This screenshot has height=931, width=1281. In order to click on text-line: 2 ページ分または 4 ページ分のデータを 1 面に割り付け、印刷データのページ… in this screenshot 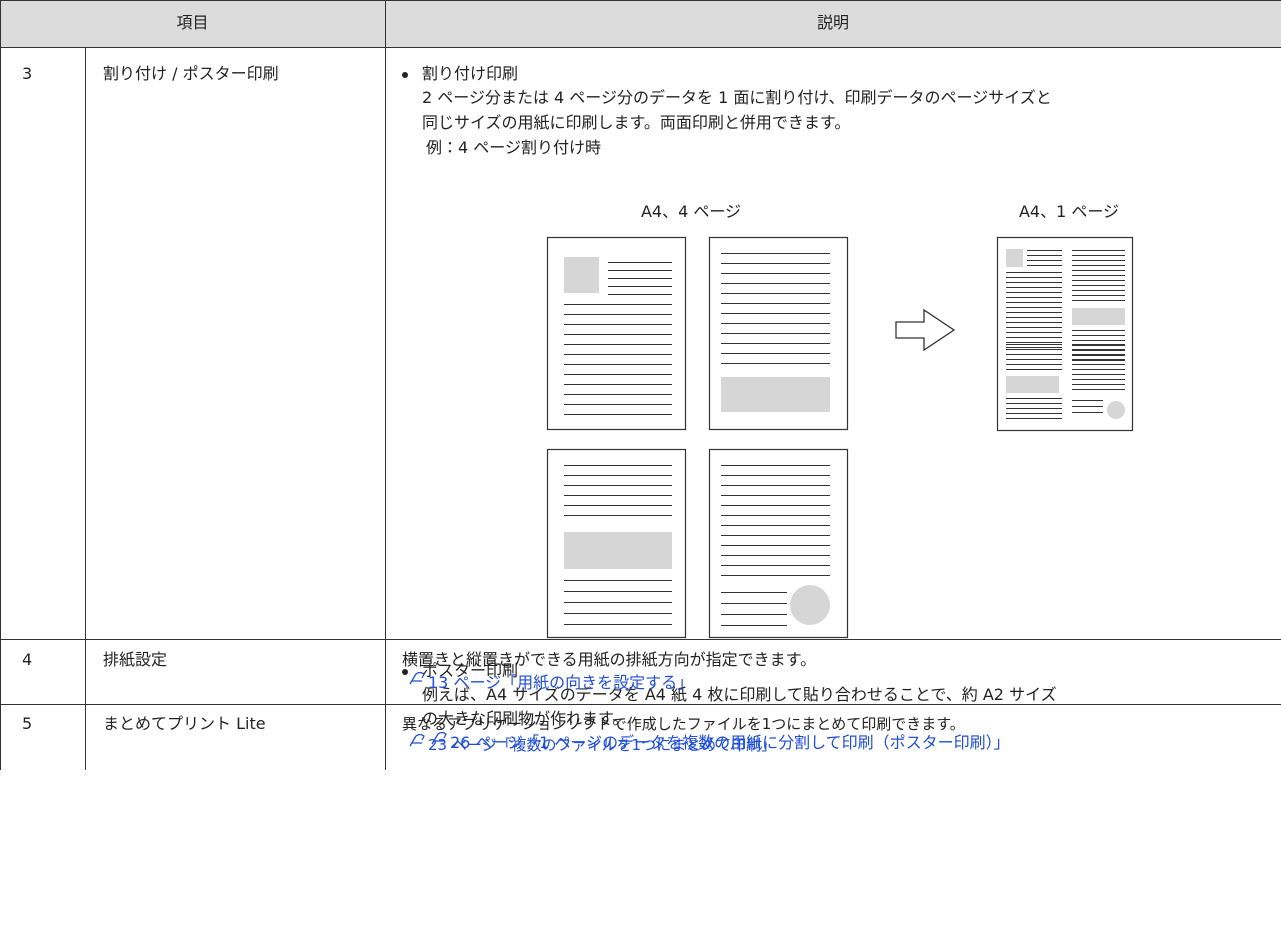, I will do `click(737, 97)`.